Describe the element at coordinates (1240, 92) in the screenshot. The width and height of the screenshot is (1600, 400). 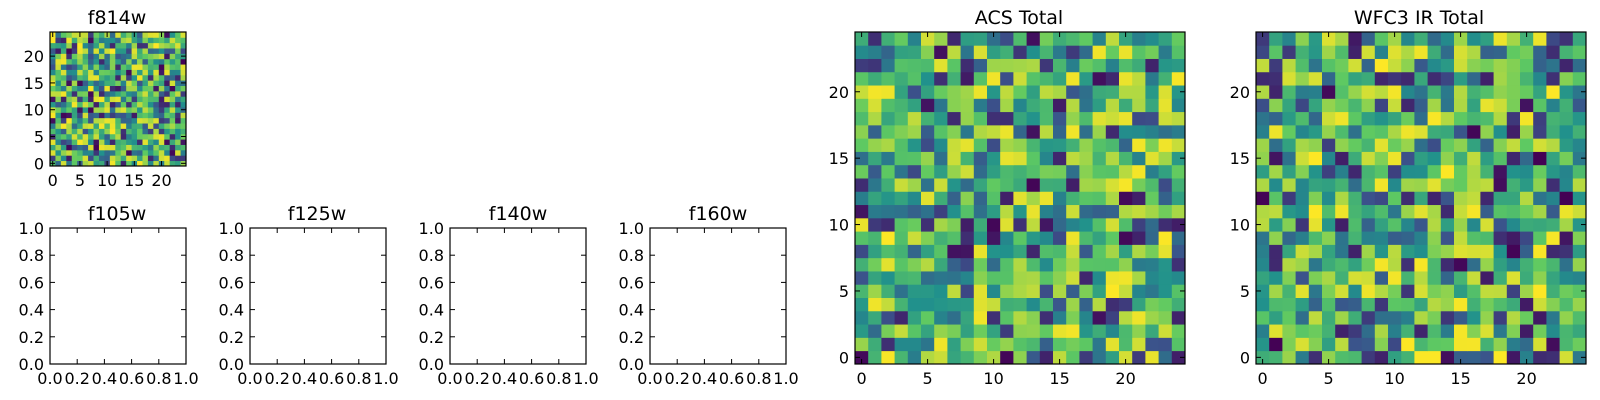
I see `y-tick-label: 20` at that location.